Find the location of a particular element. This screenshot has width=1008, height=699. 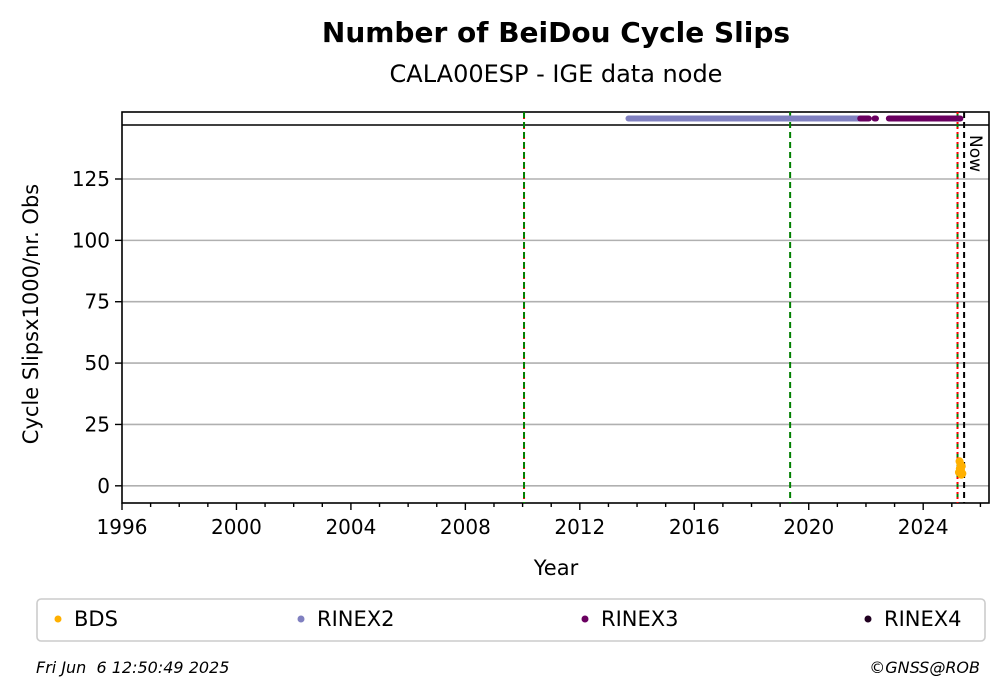

legend-box is located at coordinates (511, 620).